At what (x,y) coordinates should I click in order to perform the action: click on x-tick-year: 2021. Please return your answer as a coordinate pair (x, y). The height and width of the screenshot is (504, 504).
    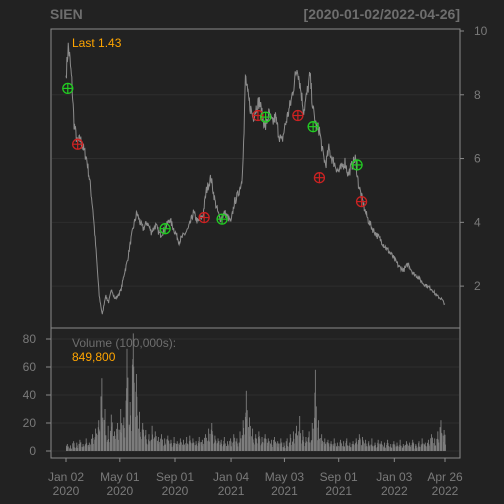
    Looking at the image, I should click on (338, 491).